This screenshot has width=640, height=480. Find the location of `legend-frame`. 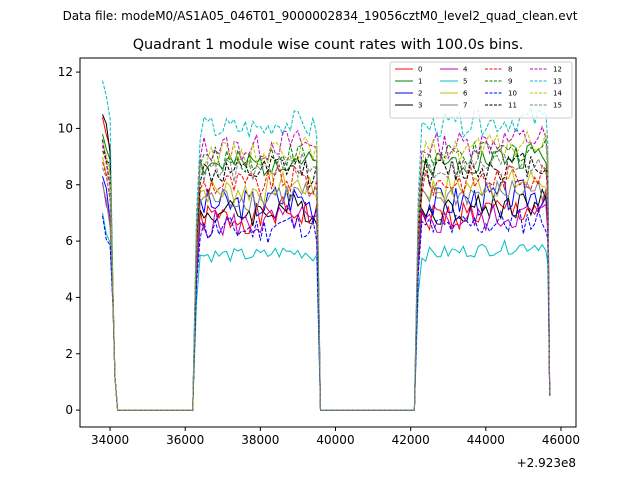

legend-frame is located at coordinates (481, 90).